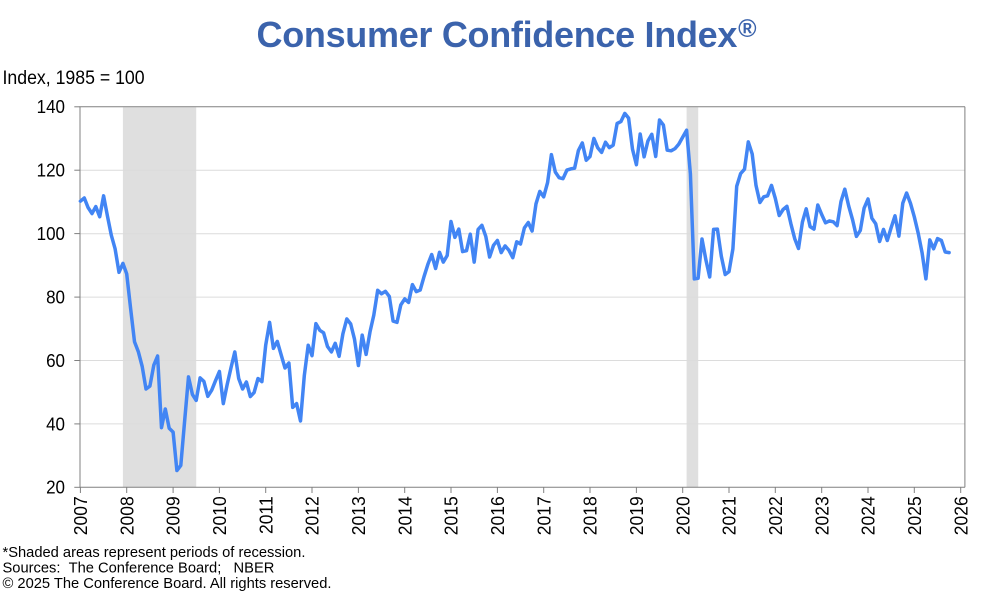 Image resolution: width=981 pixels, height=600 pixels. Describe the element at coordinates (358, 515) in the screenshot. I see `svg-text: 2013` at that location.